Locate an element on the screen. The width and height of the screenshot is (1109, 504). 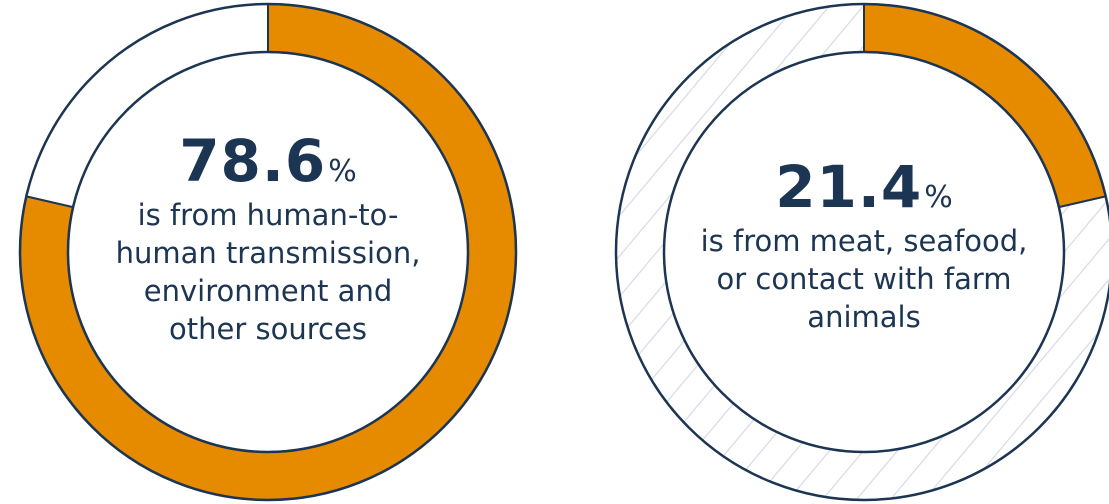
description-line: animals is located at coordinates (864, 317).